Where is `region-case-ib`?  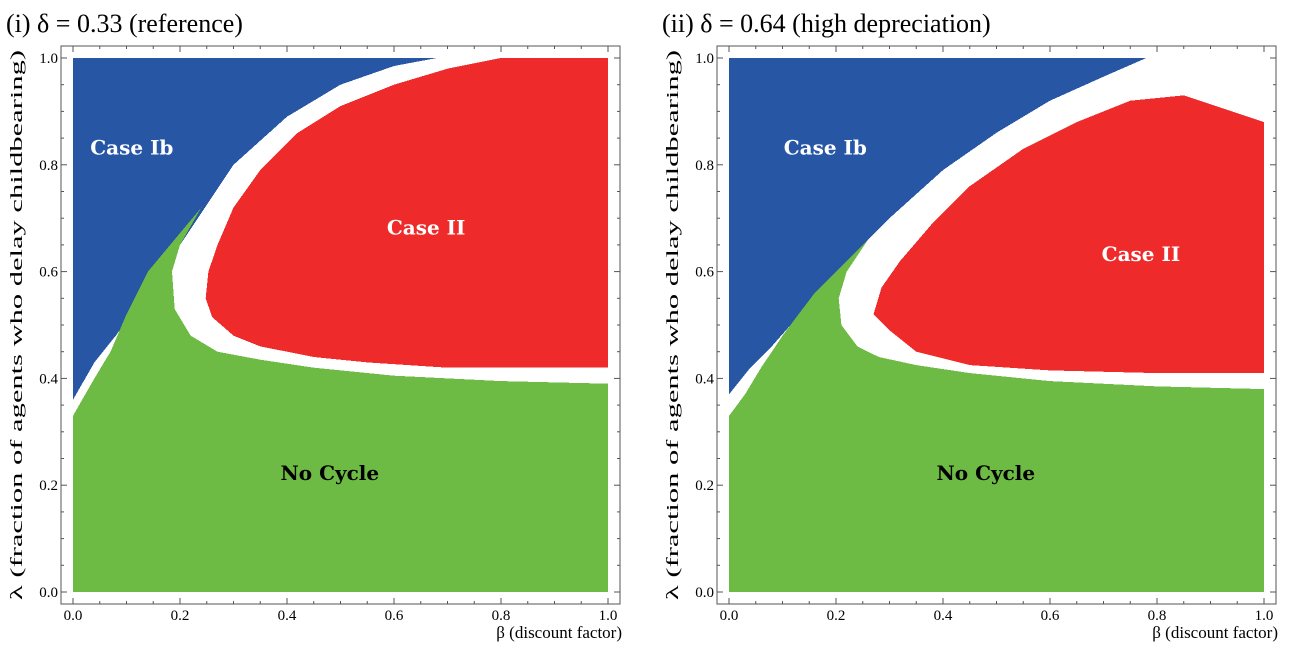
region-case-ib is located at coordinates (255, 229).